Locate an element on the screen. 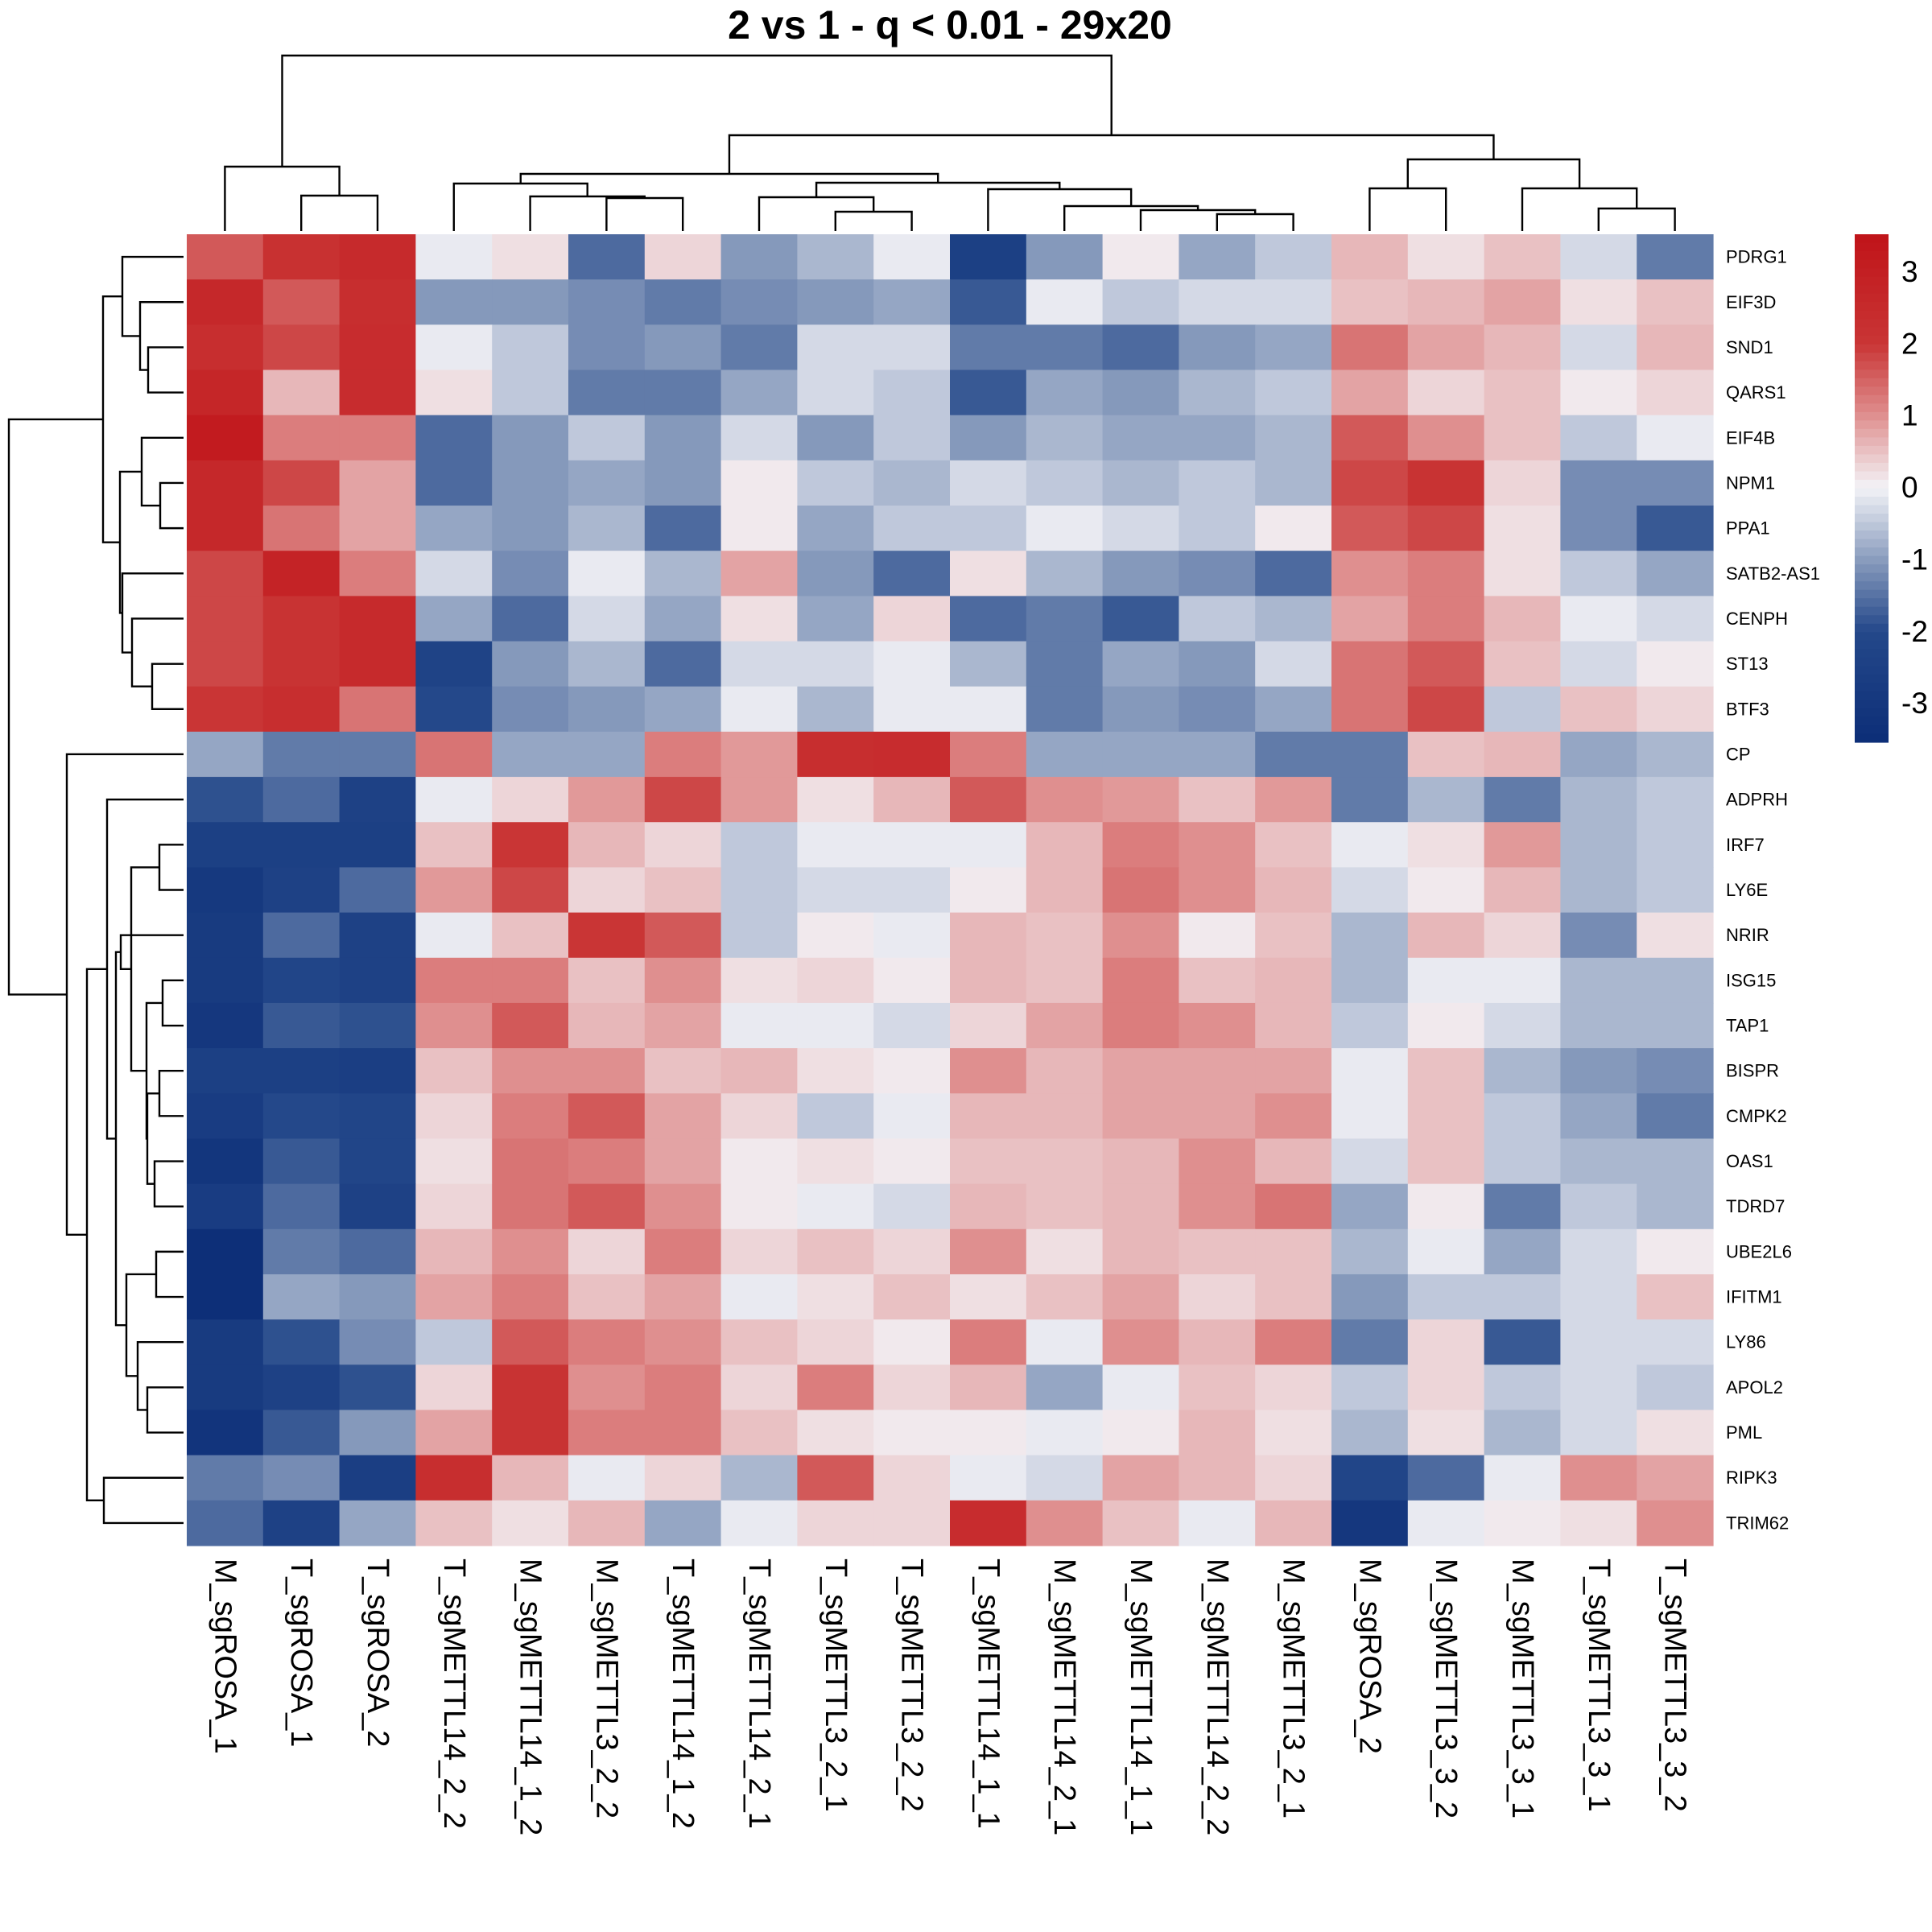 The image size is (1932, 1932). column-label: M_sgMETTL3_2_1 is located at coordinates (1294, 1688).